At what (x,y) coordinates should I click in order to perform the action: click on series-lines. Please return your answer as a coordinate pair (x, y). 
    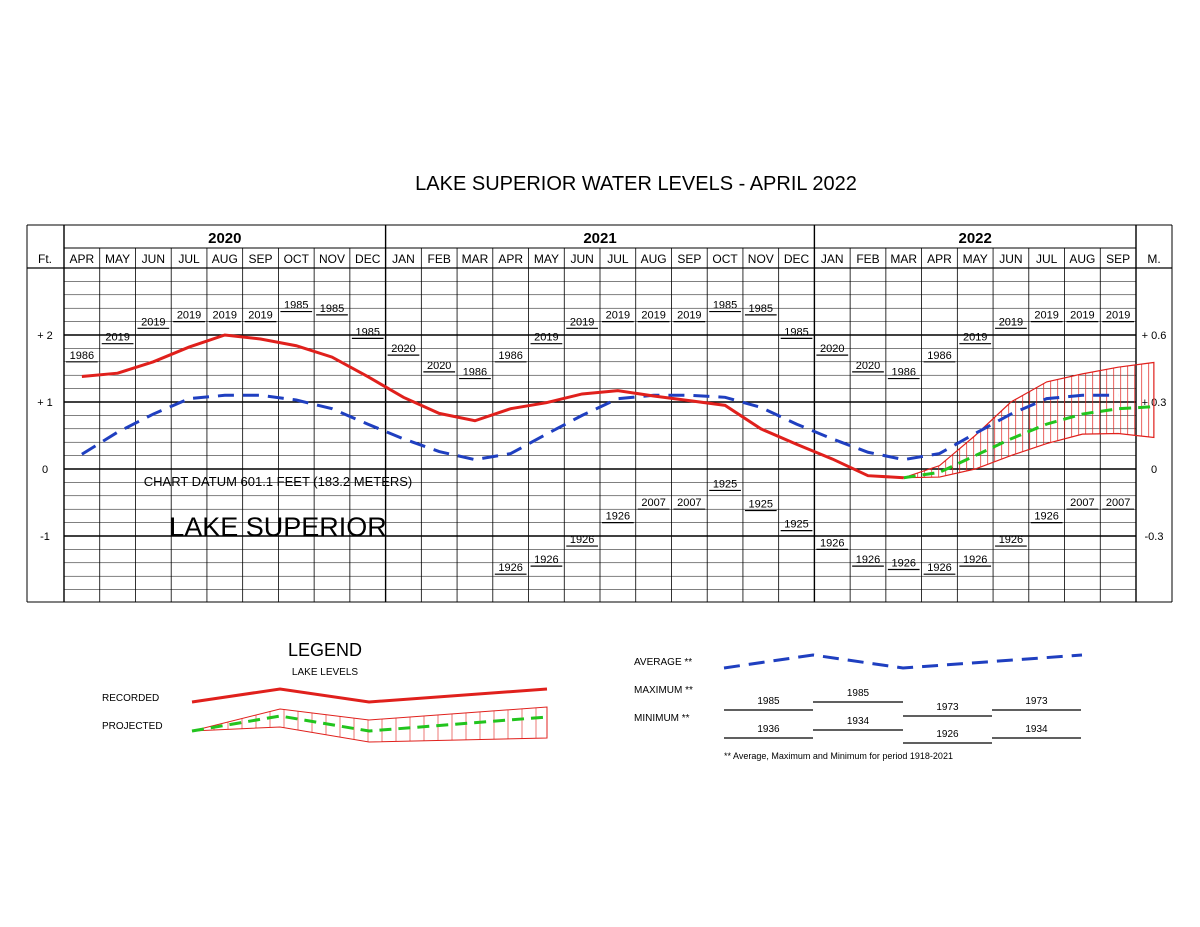
    Looking at the image, I should click on (618, 406).